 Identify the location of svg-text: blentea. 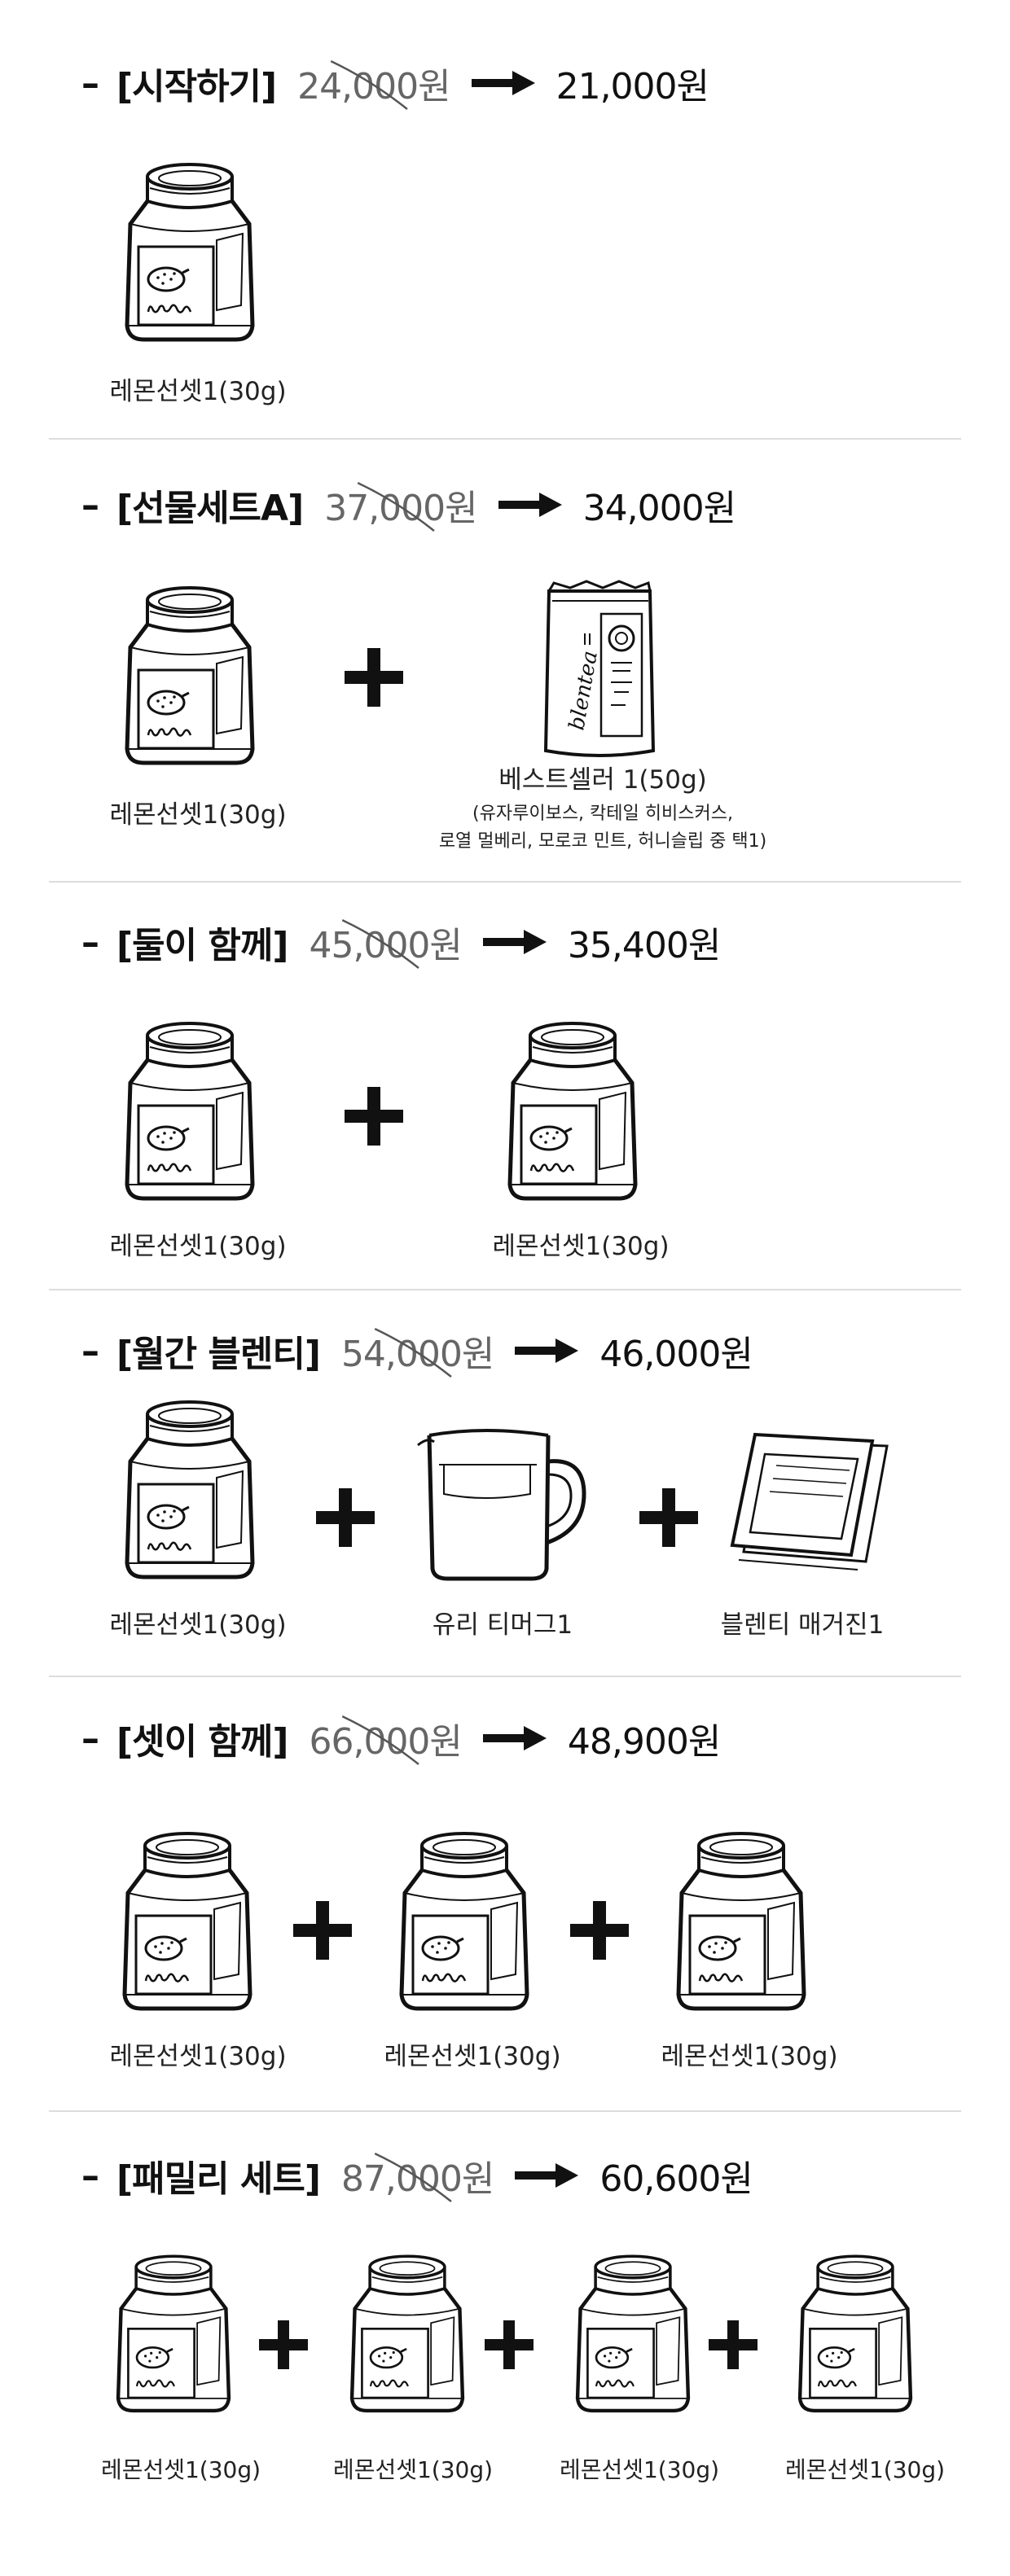
(583, 690).